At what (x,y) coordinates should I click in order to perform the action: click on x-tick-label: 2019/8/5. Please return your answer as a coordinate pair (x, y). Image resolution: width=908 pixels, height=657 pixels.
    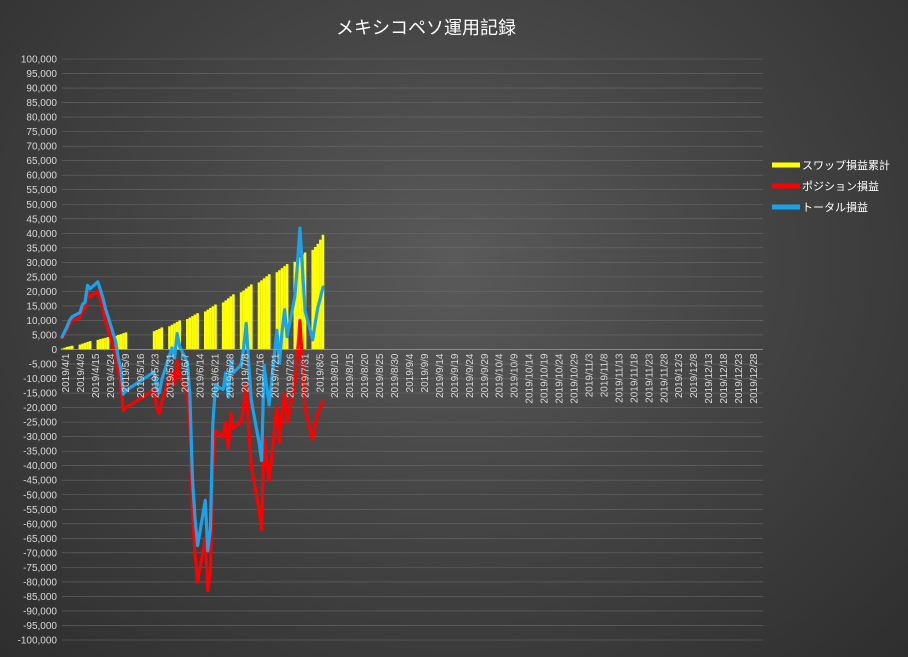
    Looking at the image, I should click on (320, 372).